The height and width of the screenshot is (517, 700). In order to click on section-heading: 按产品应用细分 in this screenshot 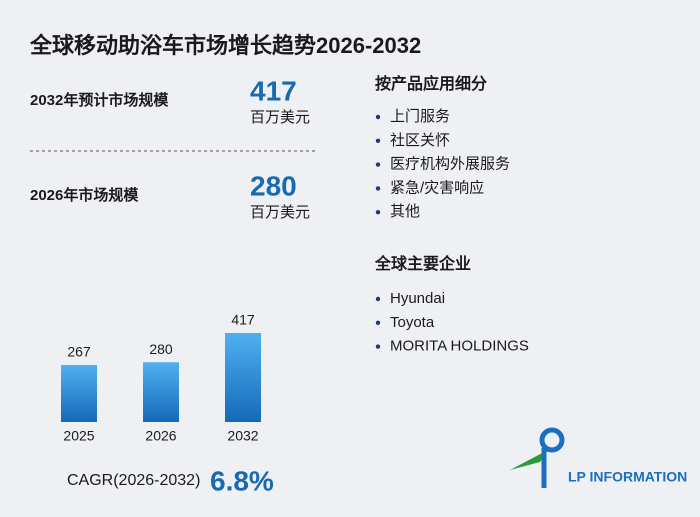, I will do `click(431, 83)`.